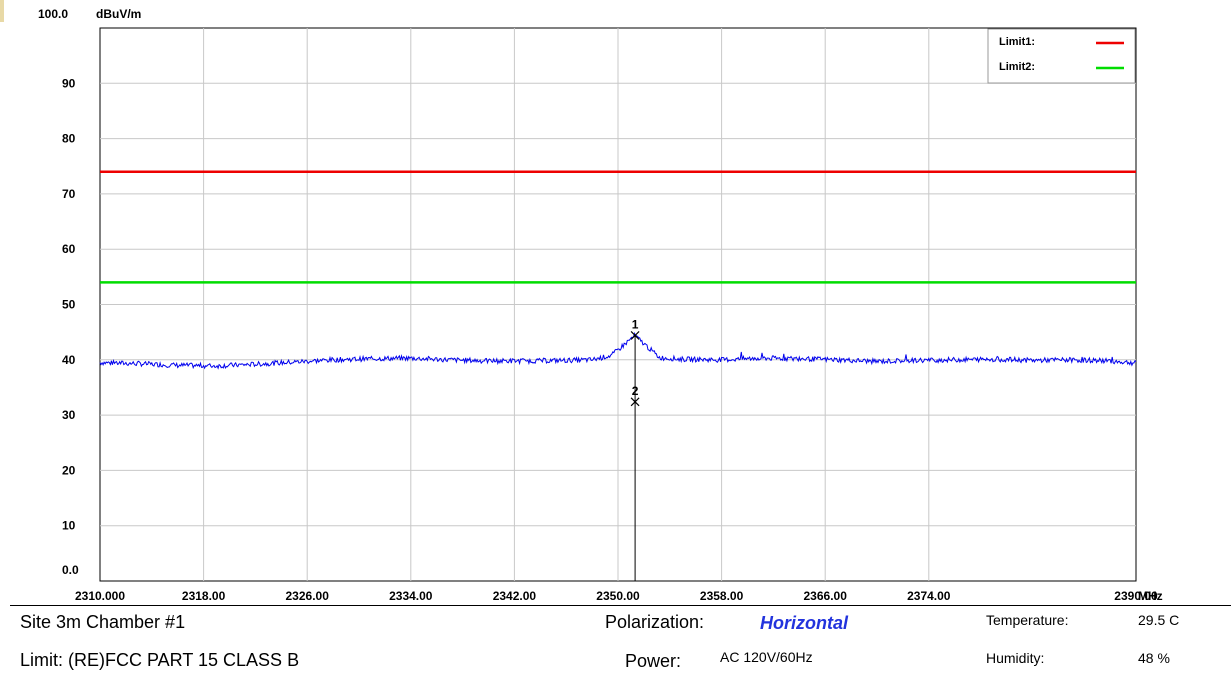 The height and width of the screenshot is (675, 1231). I want to click on polarization-value: Horizontal, so click(804, 623).